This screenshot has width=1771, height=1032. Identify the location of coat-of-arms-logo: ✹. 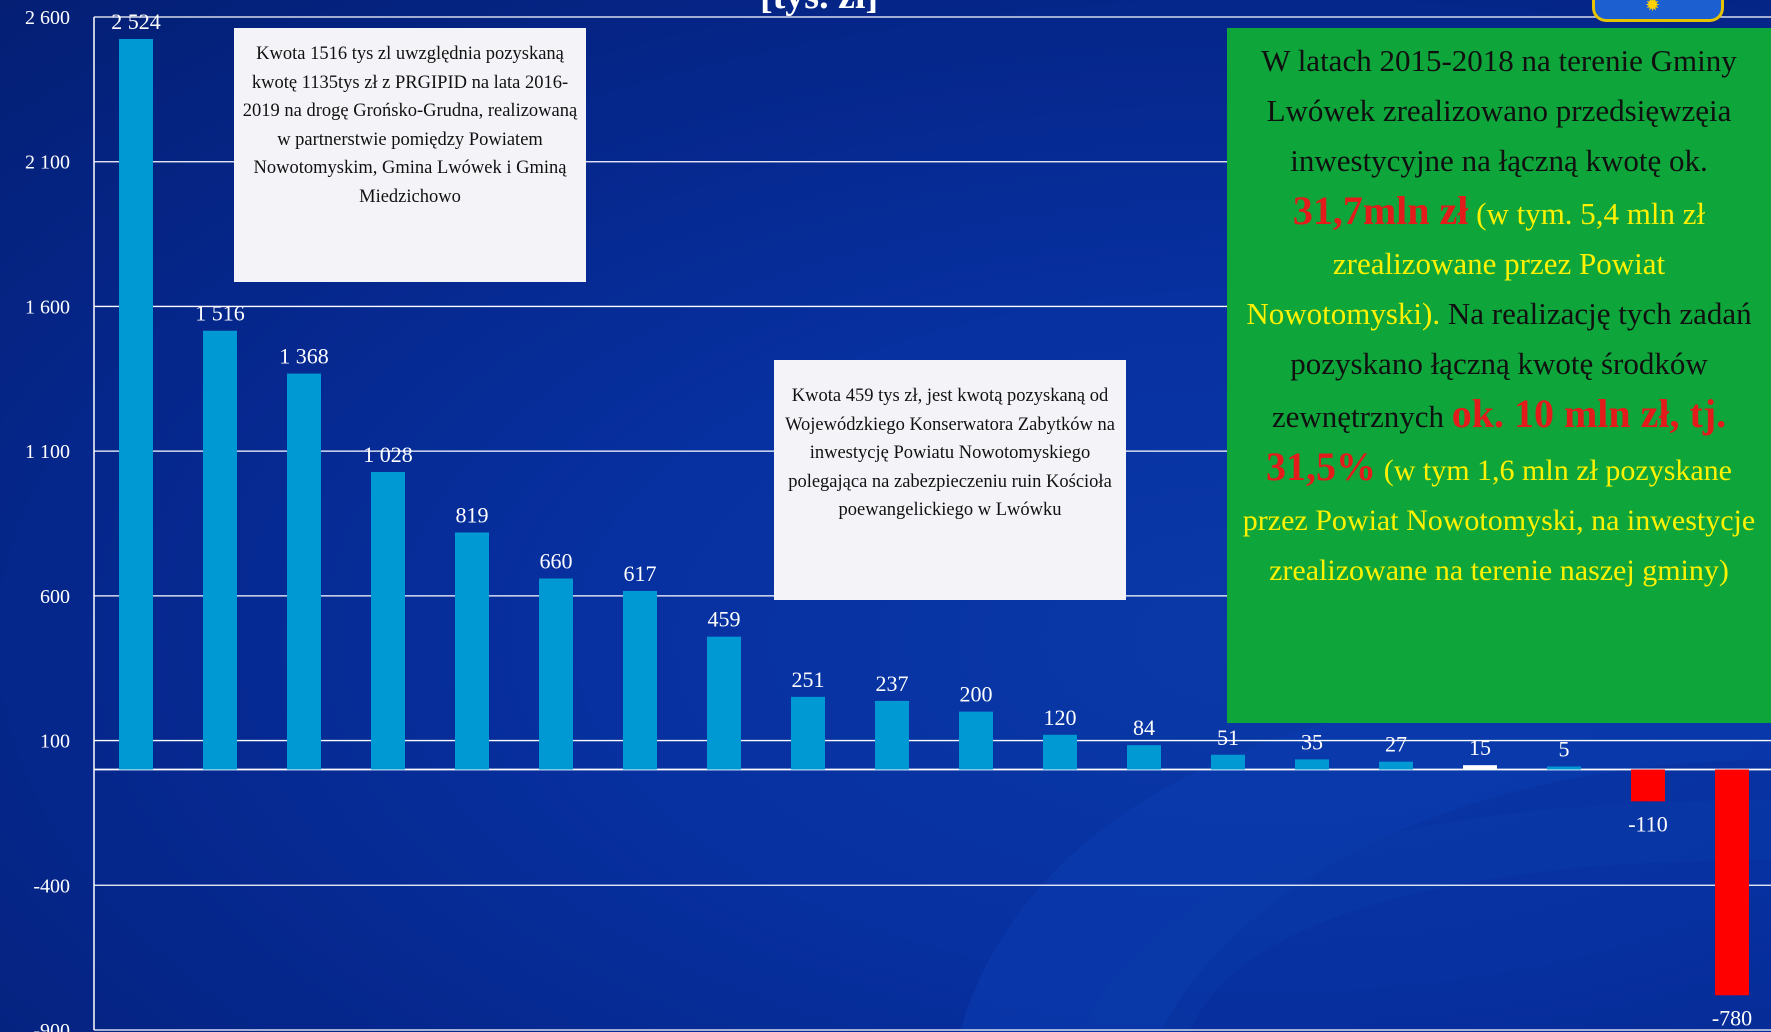
(1658, 11).